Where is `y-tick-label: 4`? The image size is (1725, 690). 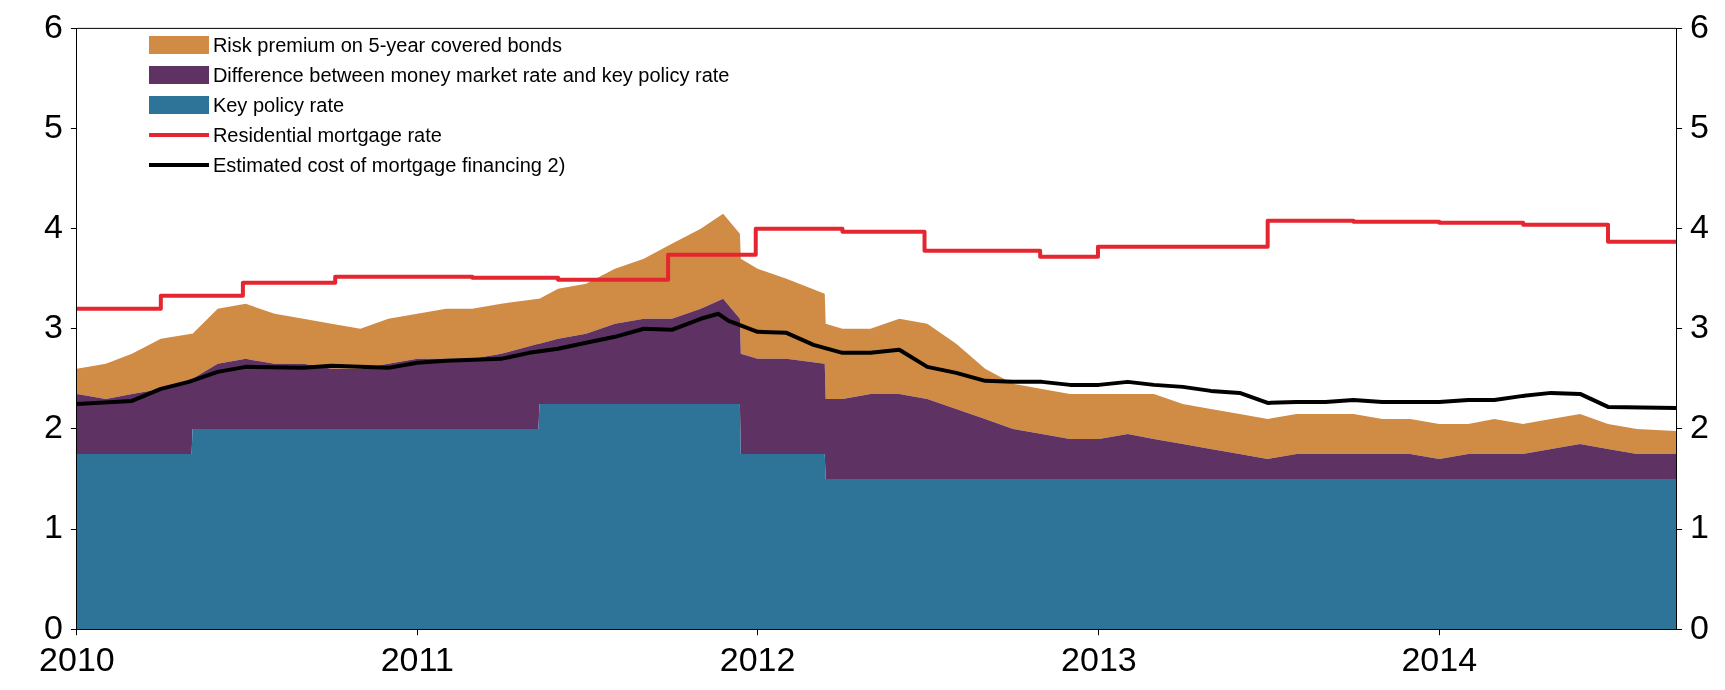
y-tick-label: 4 is located at coordinates (53, 226).